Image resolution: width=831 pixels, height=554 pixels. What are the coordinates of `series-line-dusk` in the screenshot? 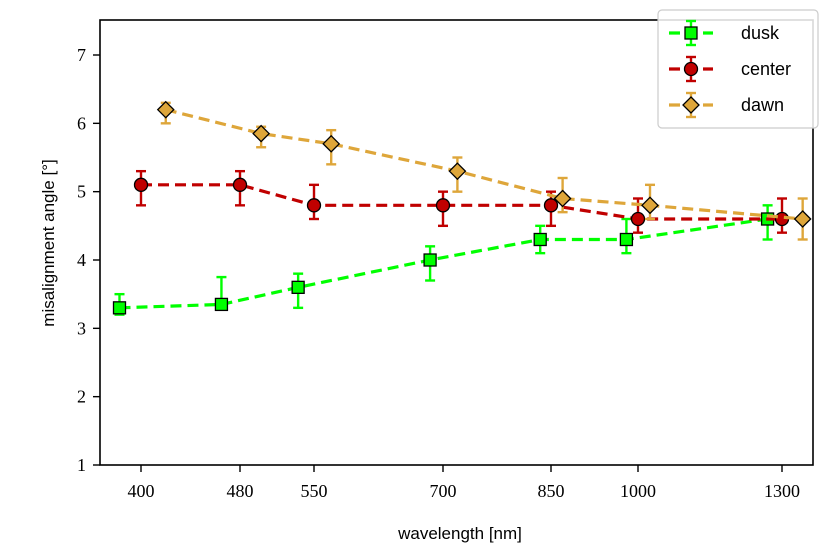 It's located at (443, 263).